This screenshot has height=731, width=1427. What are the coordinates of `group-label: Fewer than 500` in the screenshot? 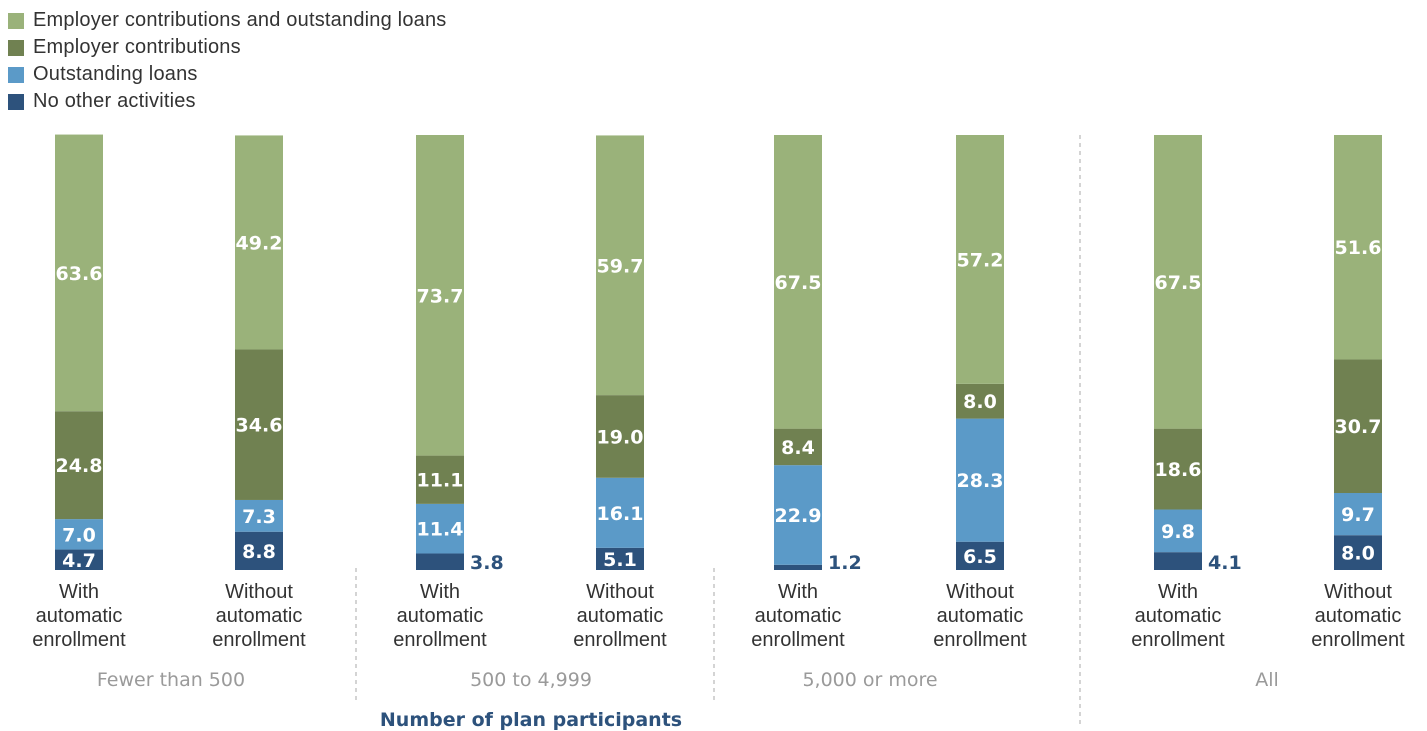 It's located at (171, 680).